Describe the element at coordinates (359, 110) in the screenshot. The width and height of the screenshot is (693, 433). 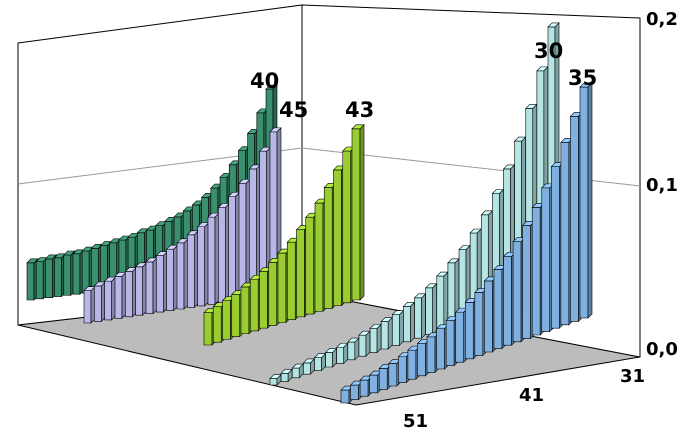
I see `series-label-43: 43` at that location.